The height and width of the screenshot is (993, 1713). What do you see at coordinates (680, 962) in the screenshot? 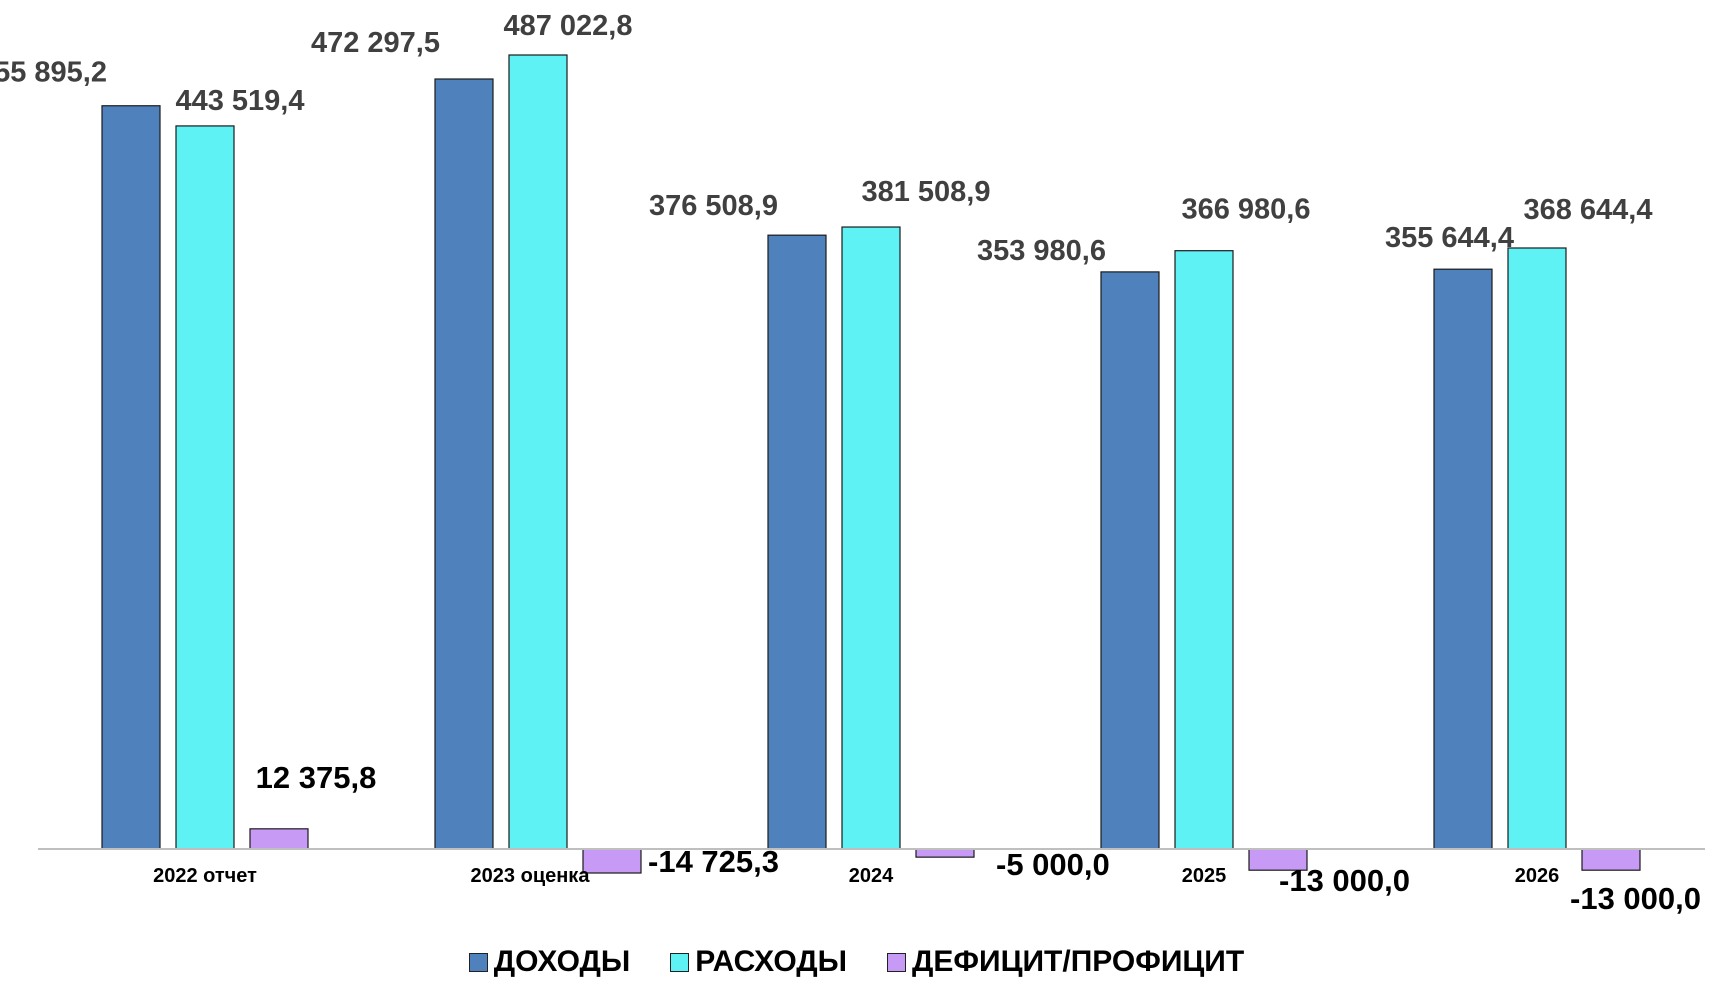
I see `legend-swatch-expenses` at bounding box center [680, 962].